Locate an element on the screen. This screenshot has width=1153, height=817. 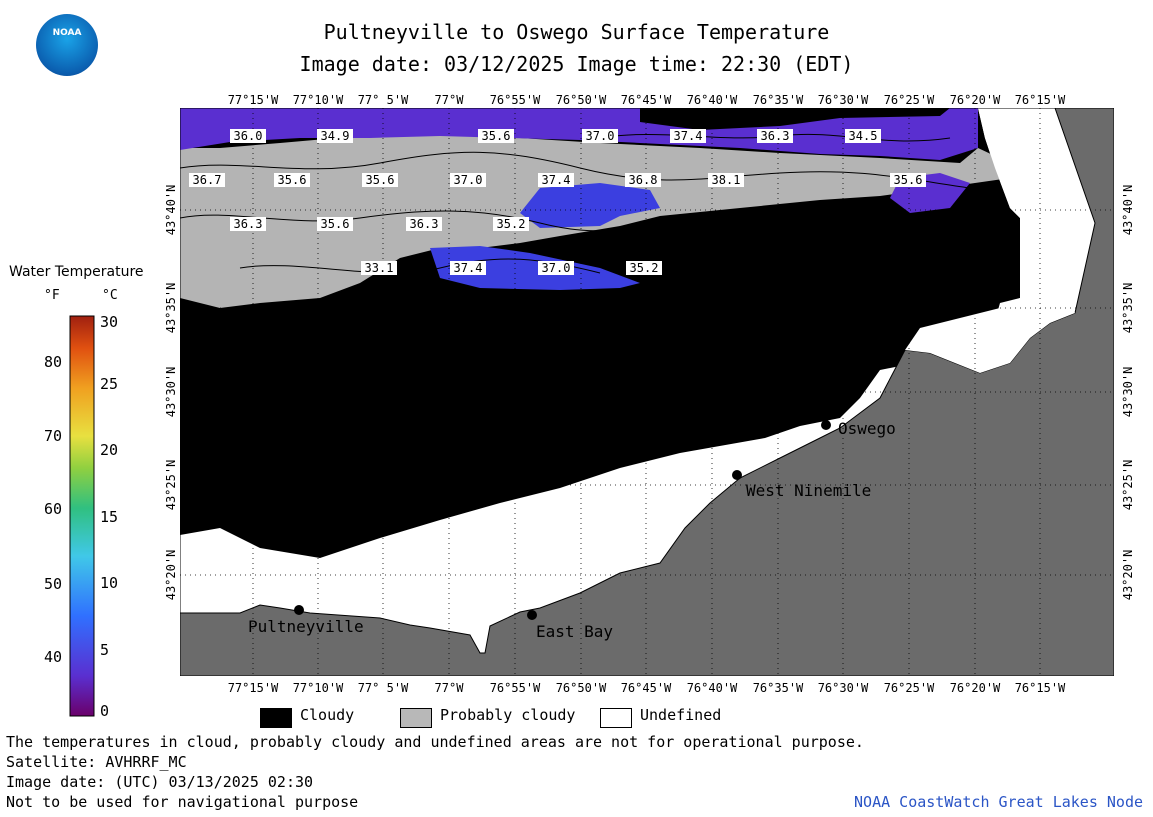
f-tick-label: 80 is located at coordinates (53, 362).